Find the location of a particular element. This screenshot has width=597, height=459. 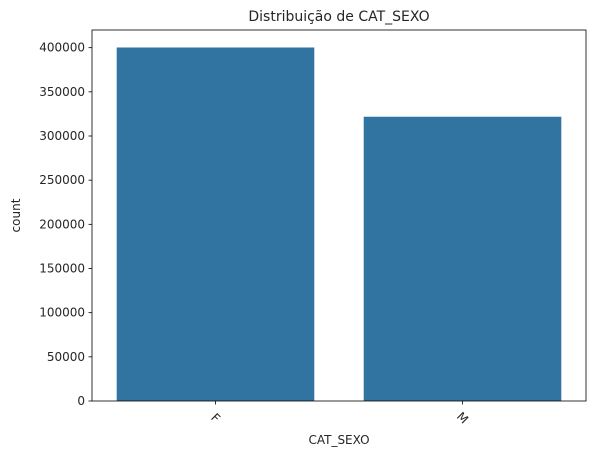

chart-title: Distribuição de CAT_SEXO is located at coordinates (338, 17).